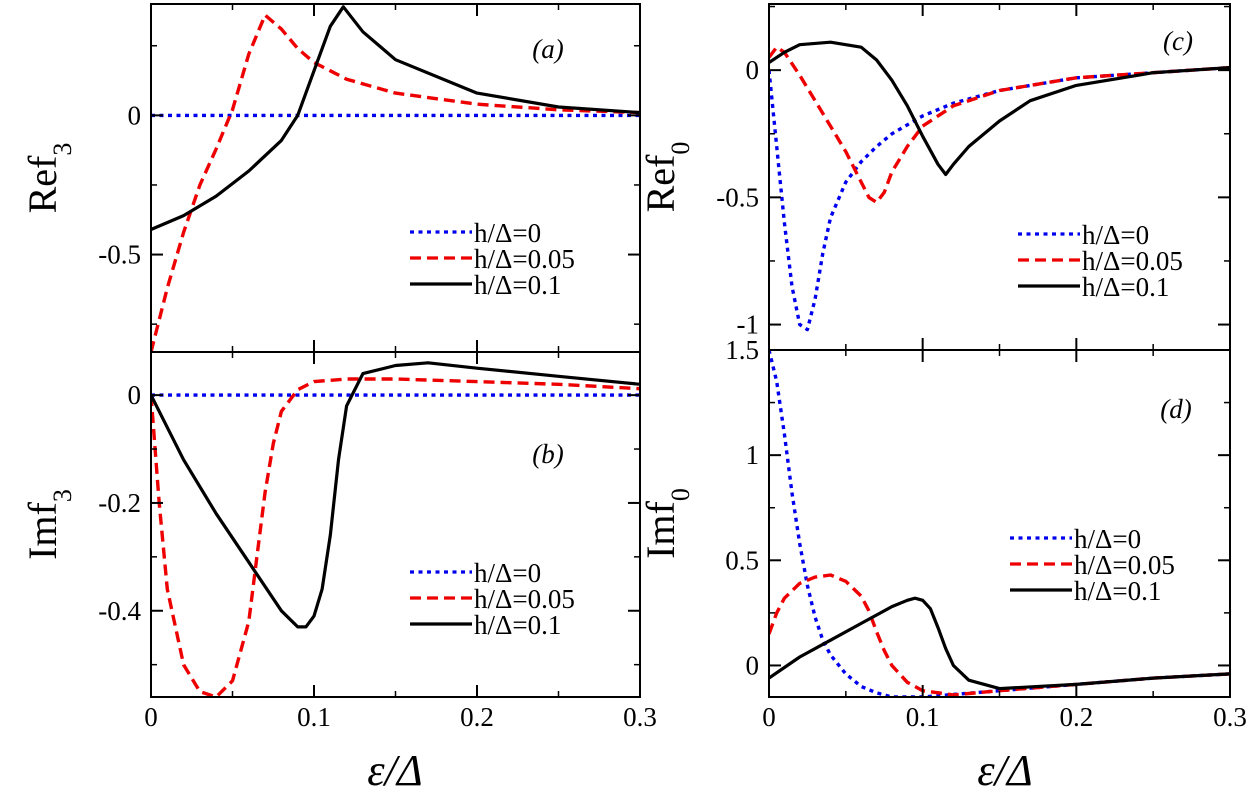  Describe the element at coordinates (1124, 565) in the screenshot. I see `legend-label-d: h/Δ=0.05` at that location.